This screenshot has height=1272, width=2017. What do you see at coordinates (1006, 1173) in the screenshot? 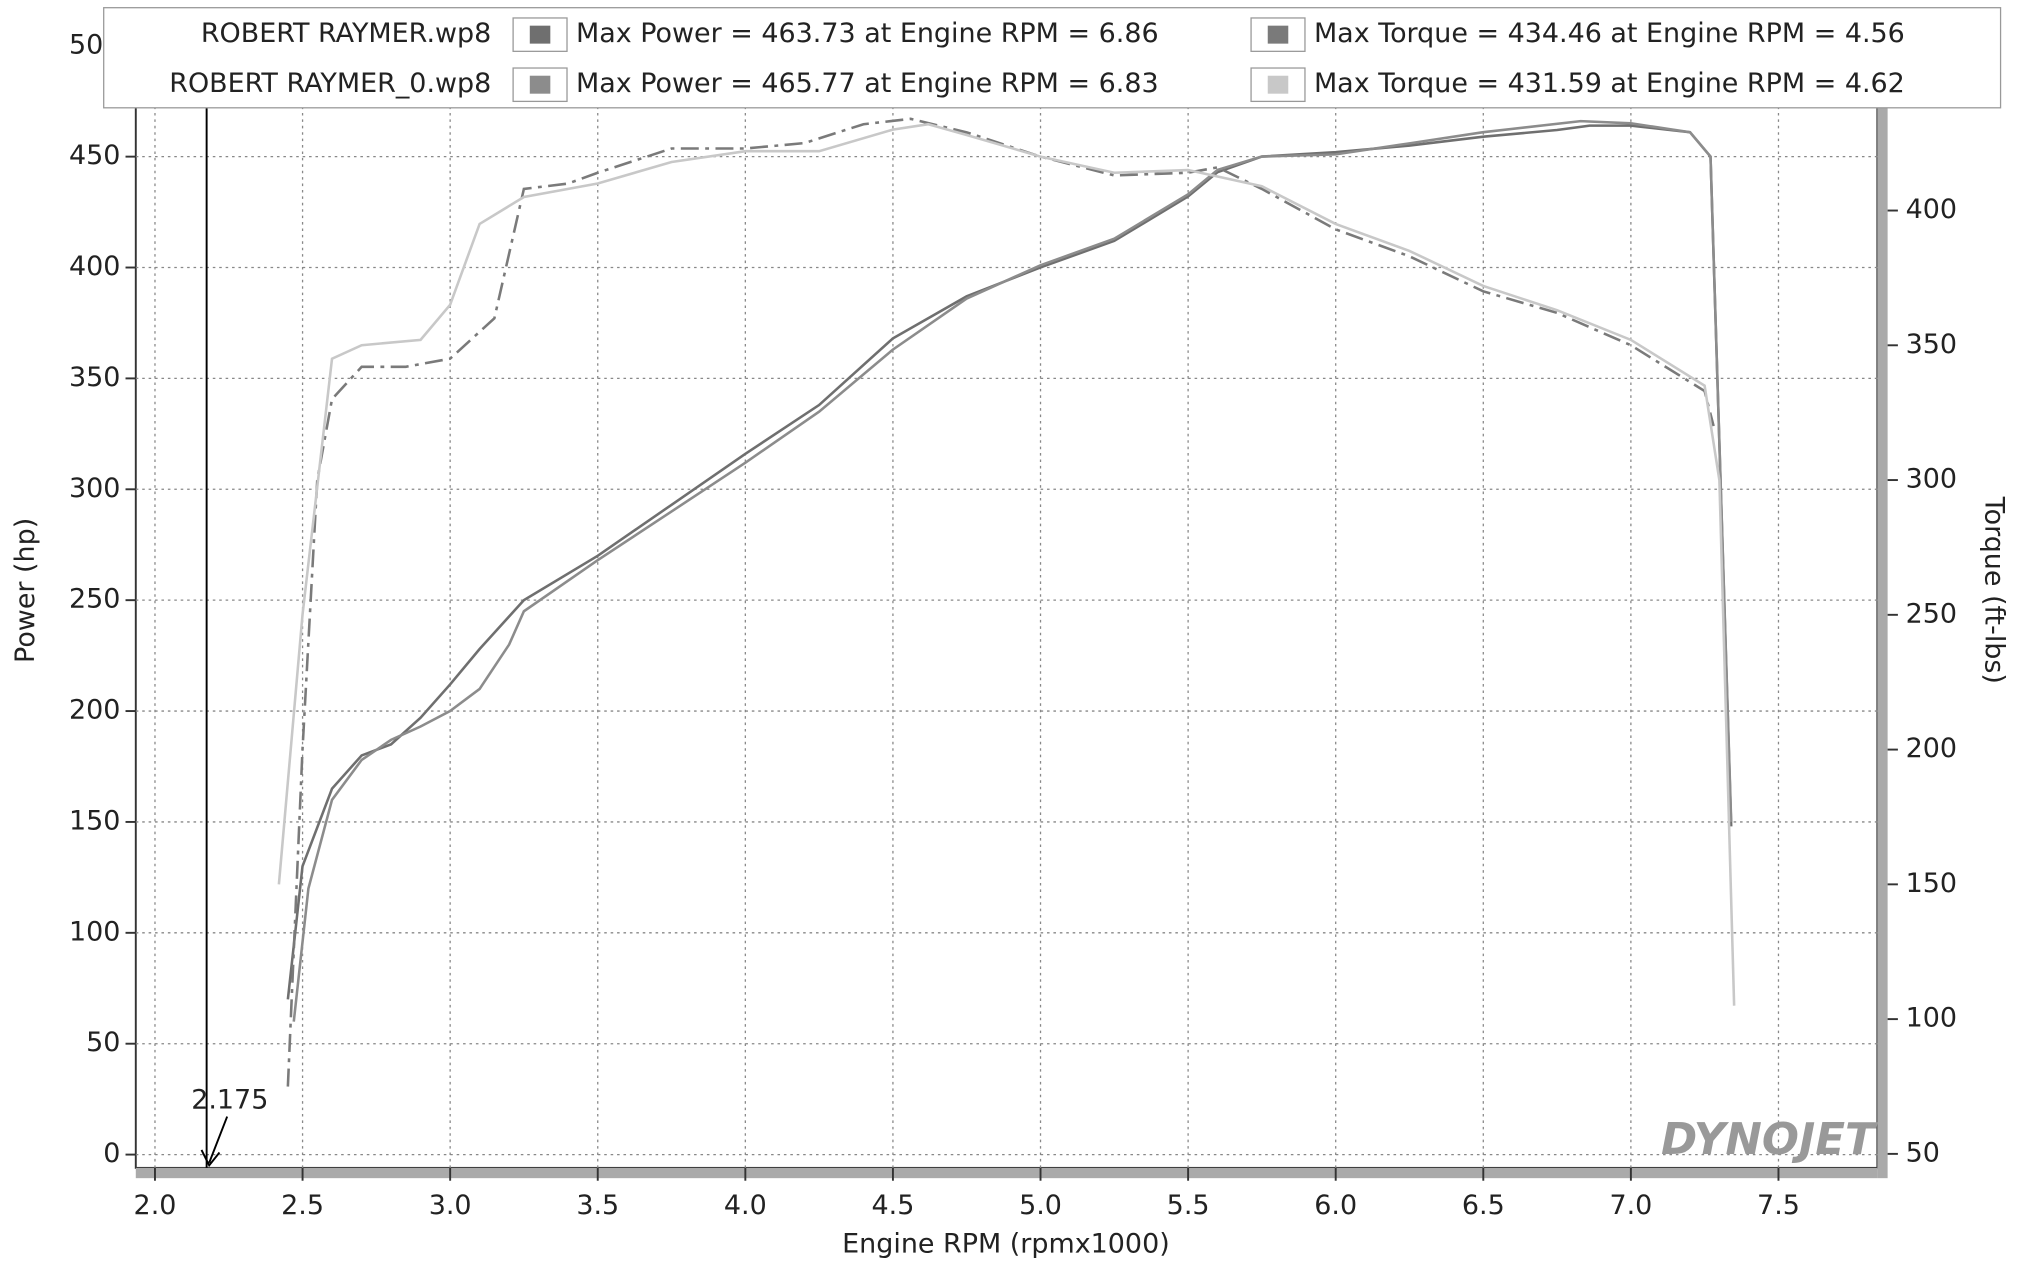
I see `x-axis-band` at bounding box center [1006, 1173].